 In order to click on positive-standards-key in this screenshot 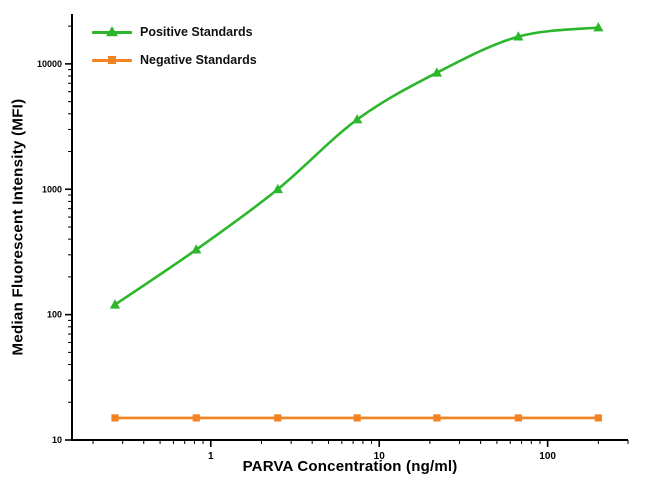, I will do `click(112, 32)`.